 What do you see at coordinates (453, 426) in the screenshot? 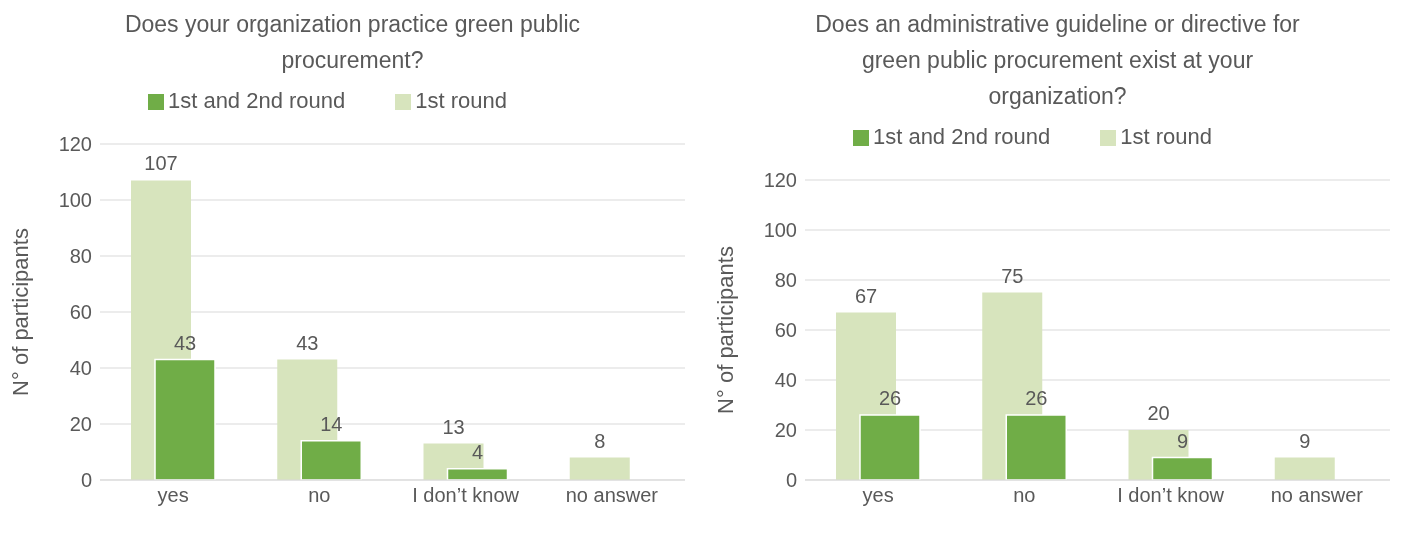
I see `data-label: 13` at bounding box center [453, 426].